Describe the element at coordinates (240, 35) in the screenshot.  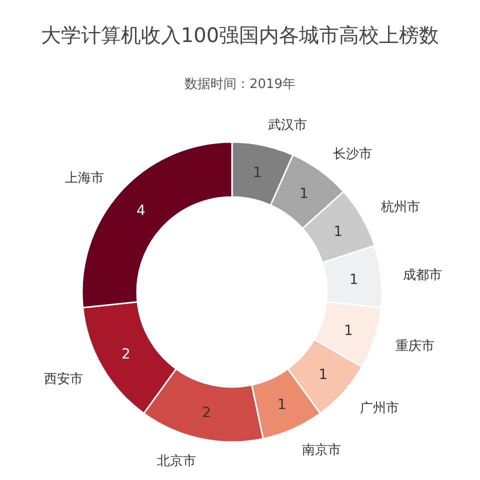
I see `title: 大学计算机收入100强国内各城市高校上榜数` at that location.